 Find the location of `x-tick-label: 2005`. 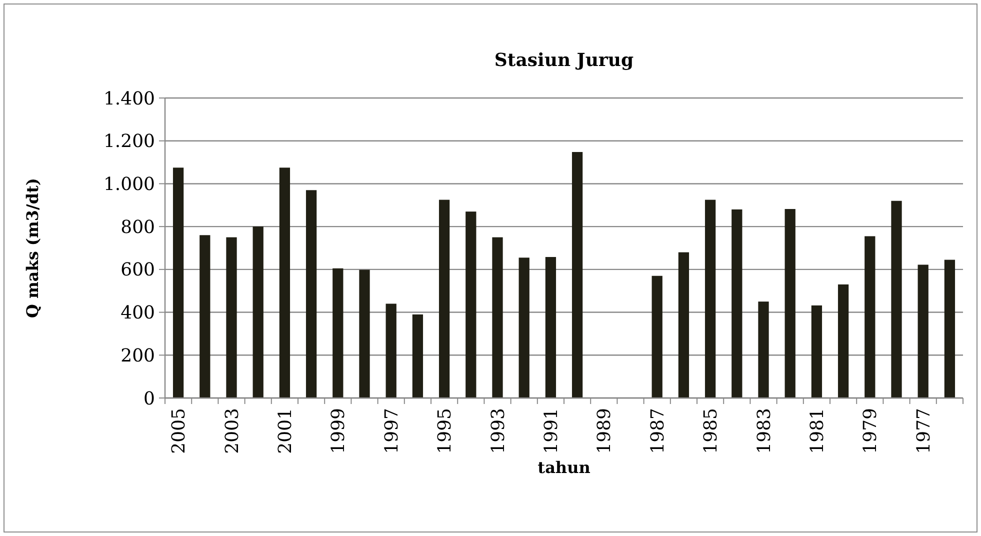

x-tick-label: 2005 is located at coordinates (179, 431).